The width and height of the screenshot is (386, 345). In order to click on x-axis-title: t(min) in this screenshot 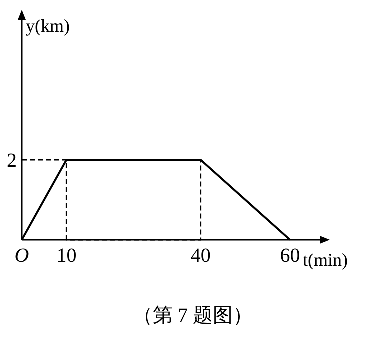, I will do `click(325, 260)`.